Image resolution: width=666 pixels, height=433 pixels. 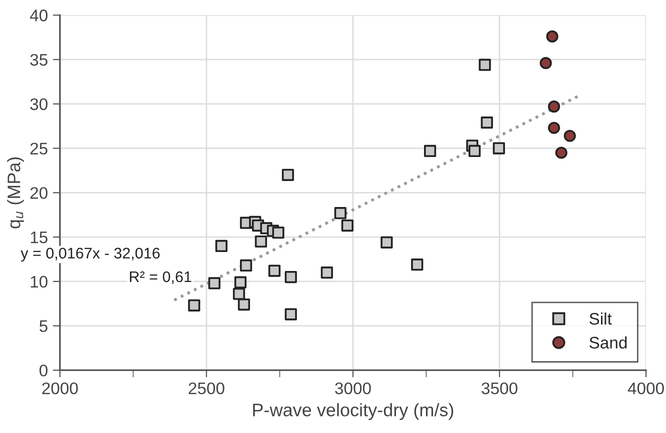 What do you see at coordinates (353, 388) in the screenshot?
I see `x-tick-label: 3000` at bounding box center [353, 388].